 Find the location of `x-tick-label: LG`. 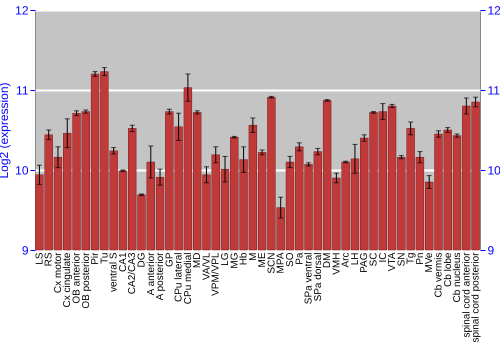

x-tick-label: LG is located at coordinates (226, 259).